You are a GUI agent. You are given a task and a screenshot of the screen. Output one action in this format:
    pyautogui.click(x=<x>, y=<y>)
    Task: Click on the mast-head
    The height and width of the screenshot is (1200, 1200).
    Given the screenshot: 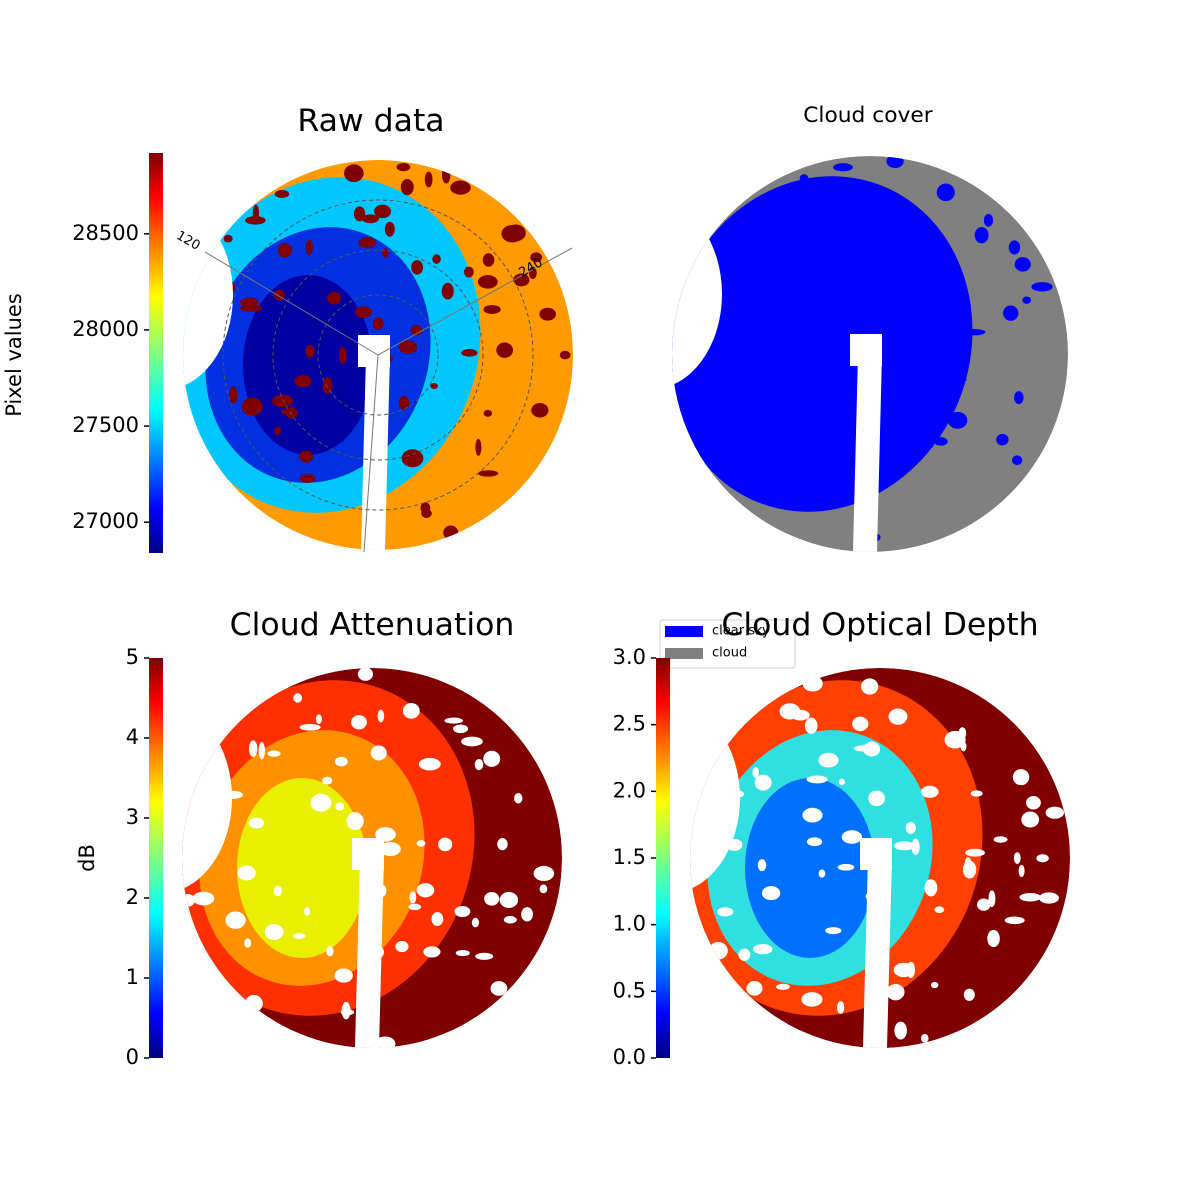 What is the action you would take?
    pyautogui.click(x=368, y=854)
    